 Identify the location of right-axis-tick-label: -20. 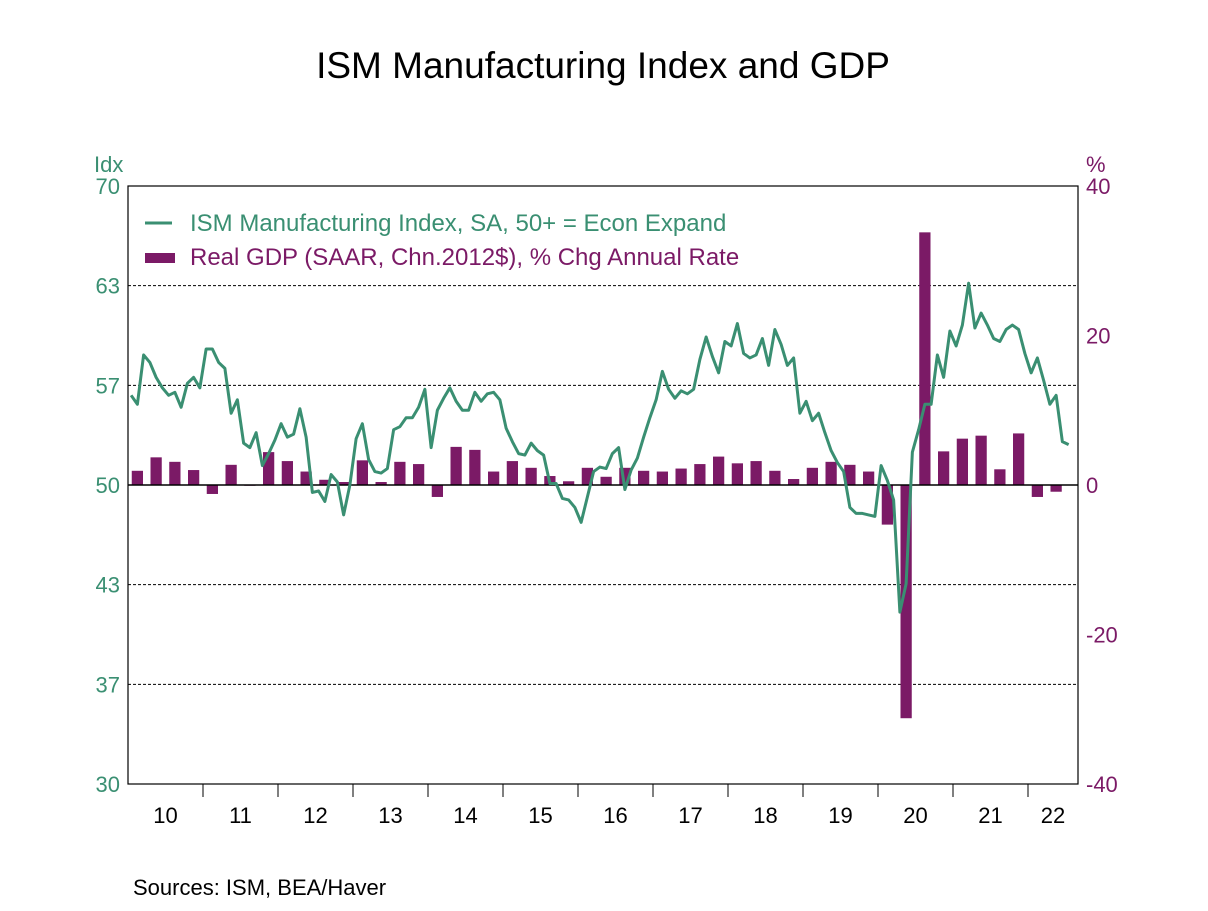
(1102, 635).